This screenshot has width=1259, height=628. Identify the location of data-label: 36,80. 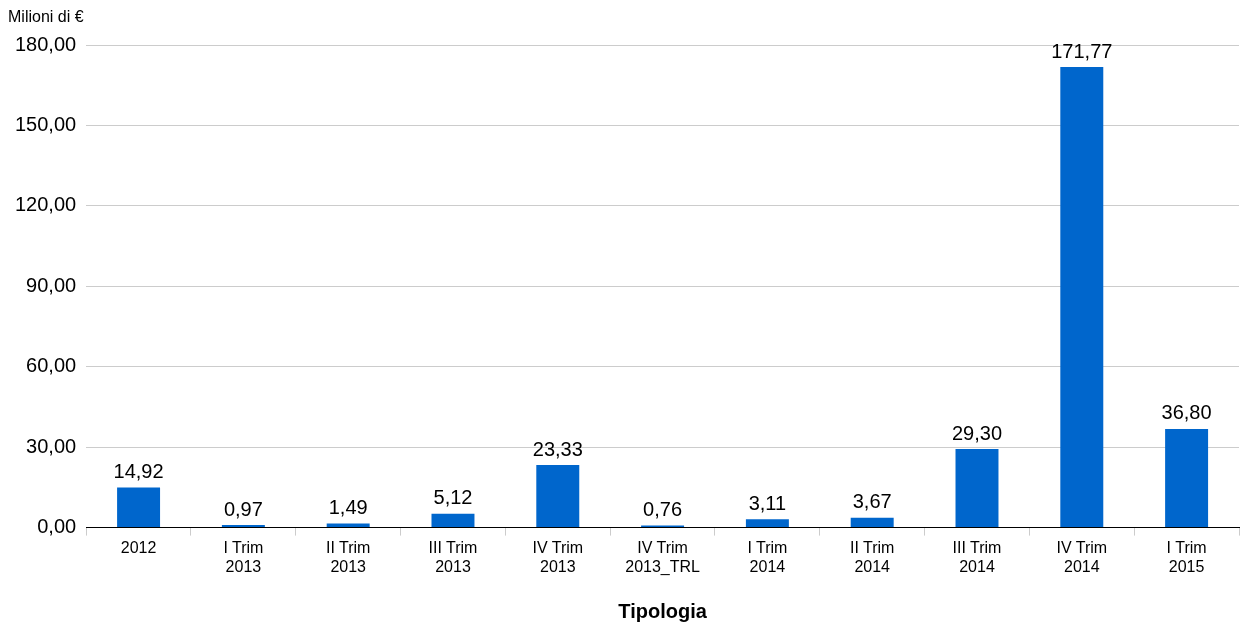
(1186, 412).